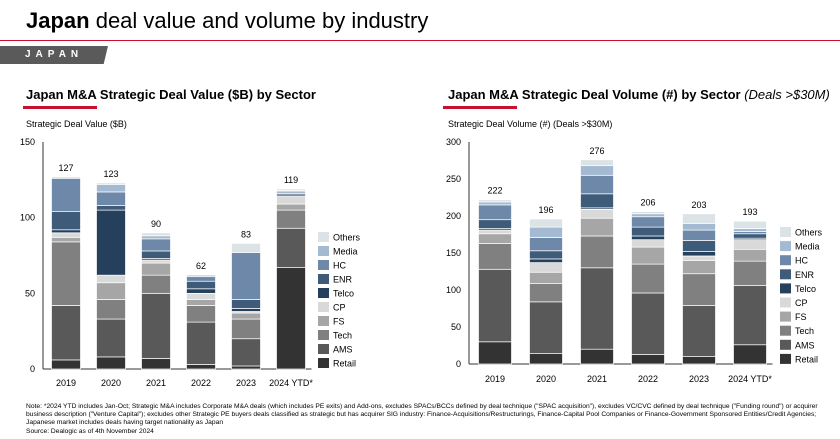 The image size is (840, 439). I want to click on volume-legend-swatch-ams, so click(785, 344).